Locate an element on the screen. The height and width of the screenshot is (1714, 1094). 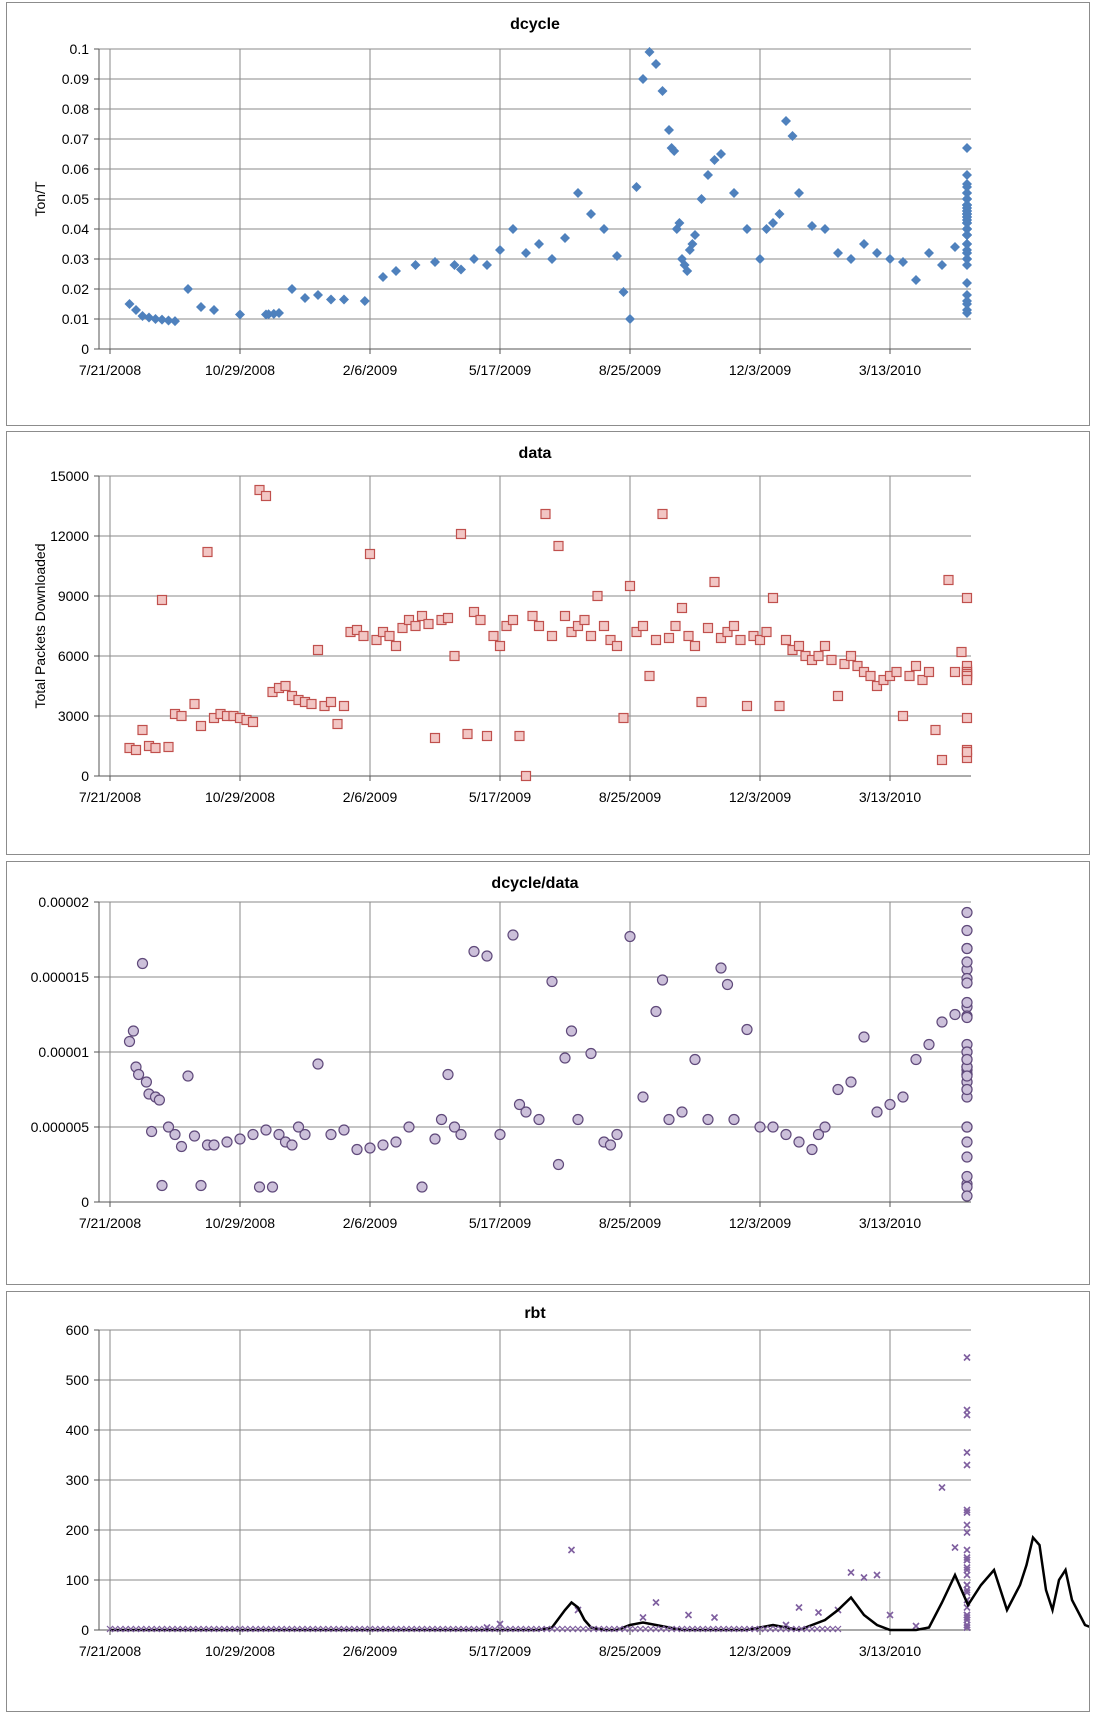
y-tick-label: 0.1 is located at coordinates (80, 49).